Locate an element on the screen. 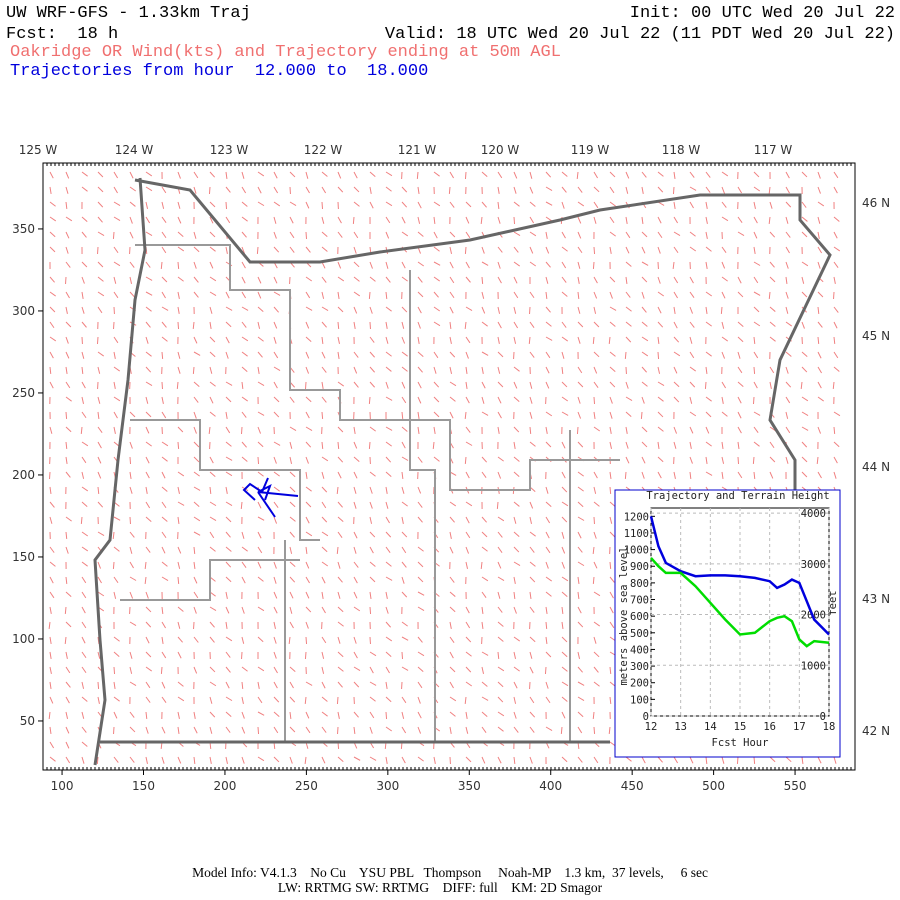  y2-tick-label: 3000 is located at coordinates (813, 565).